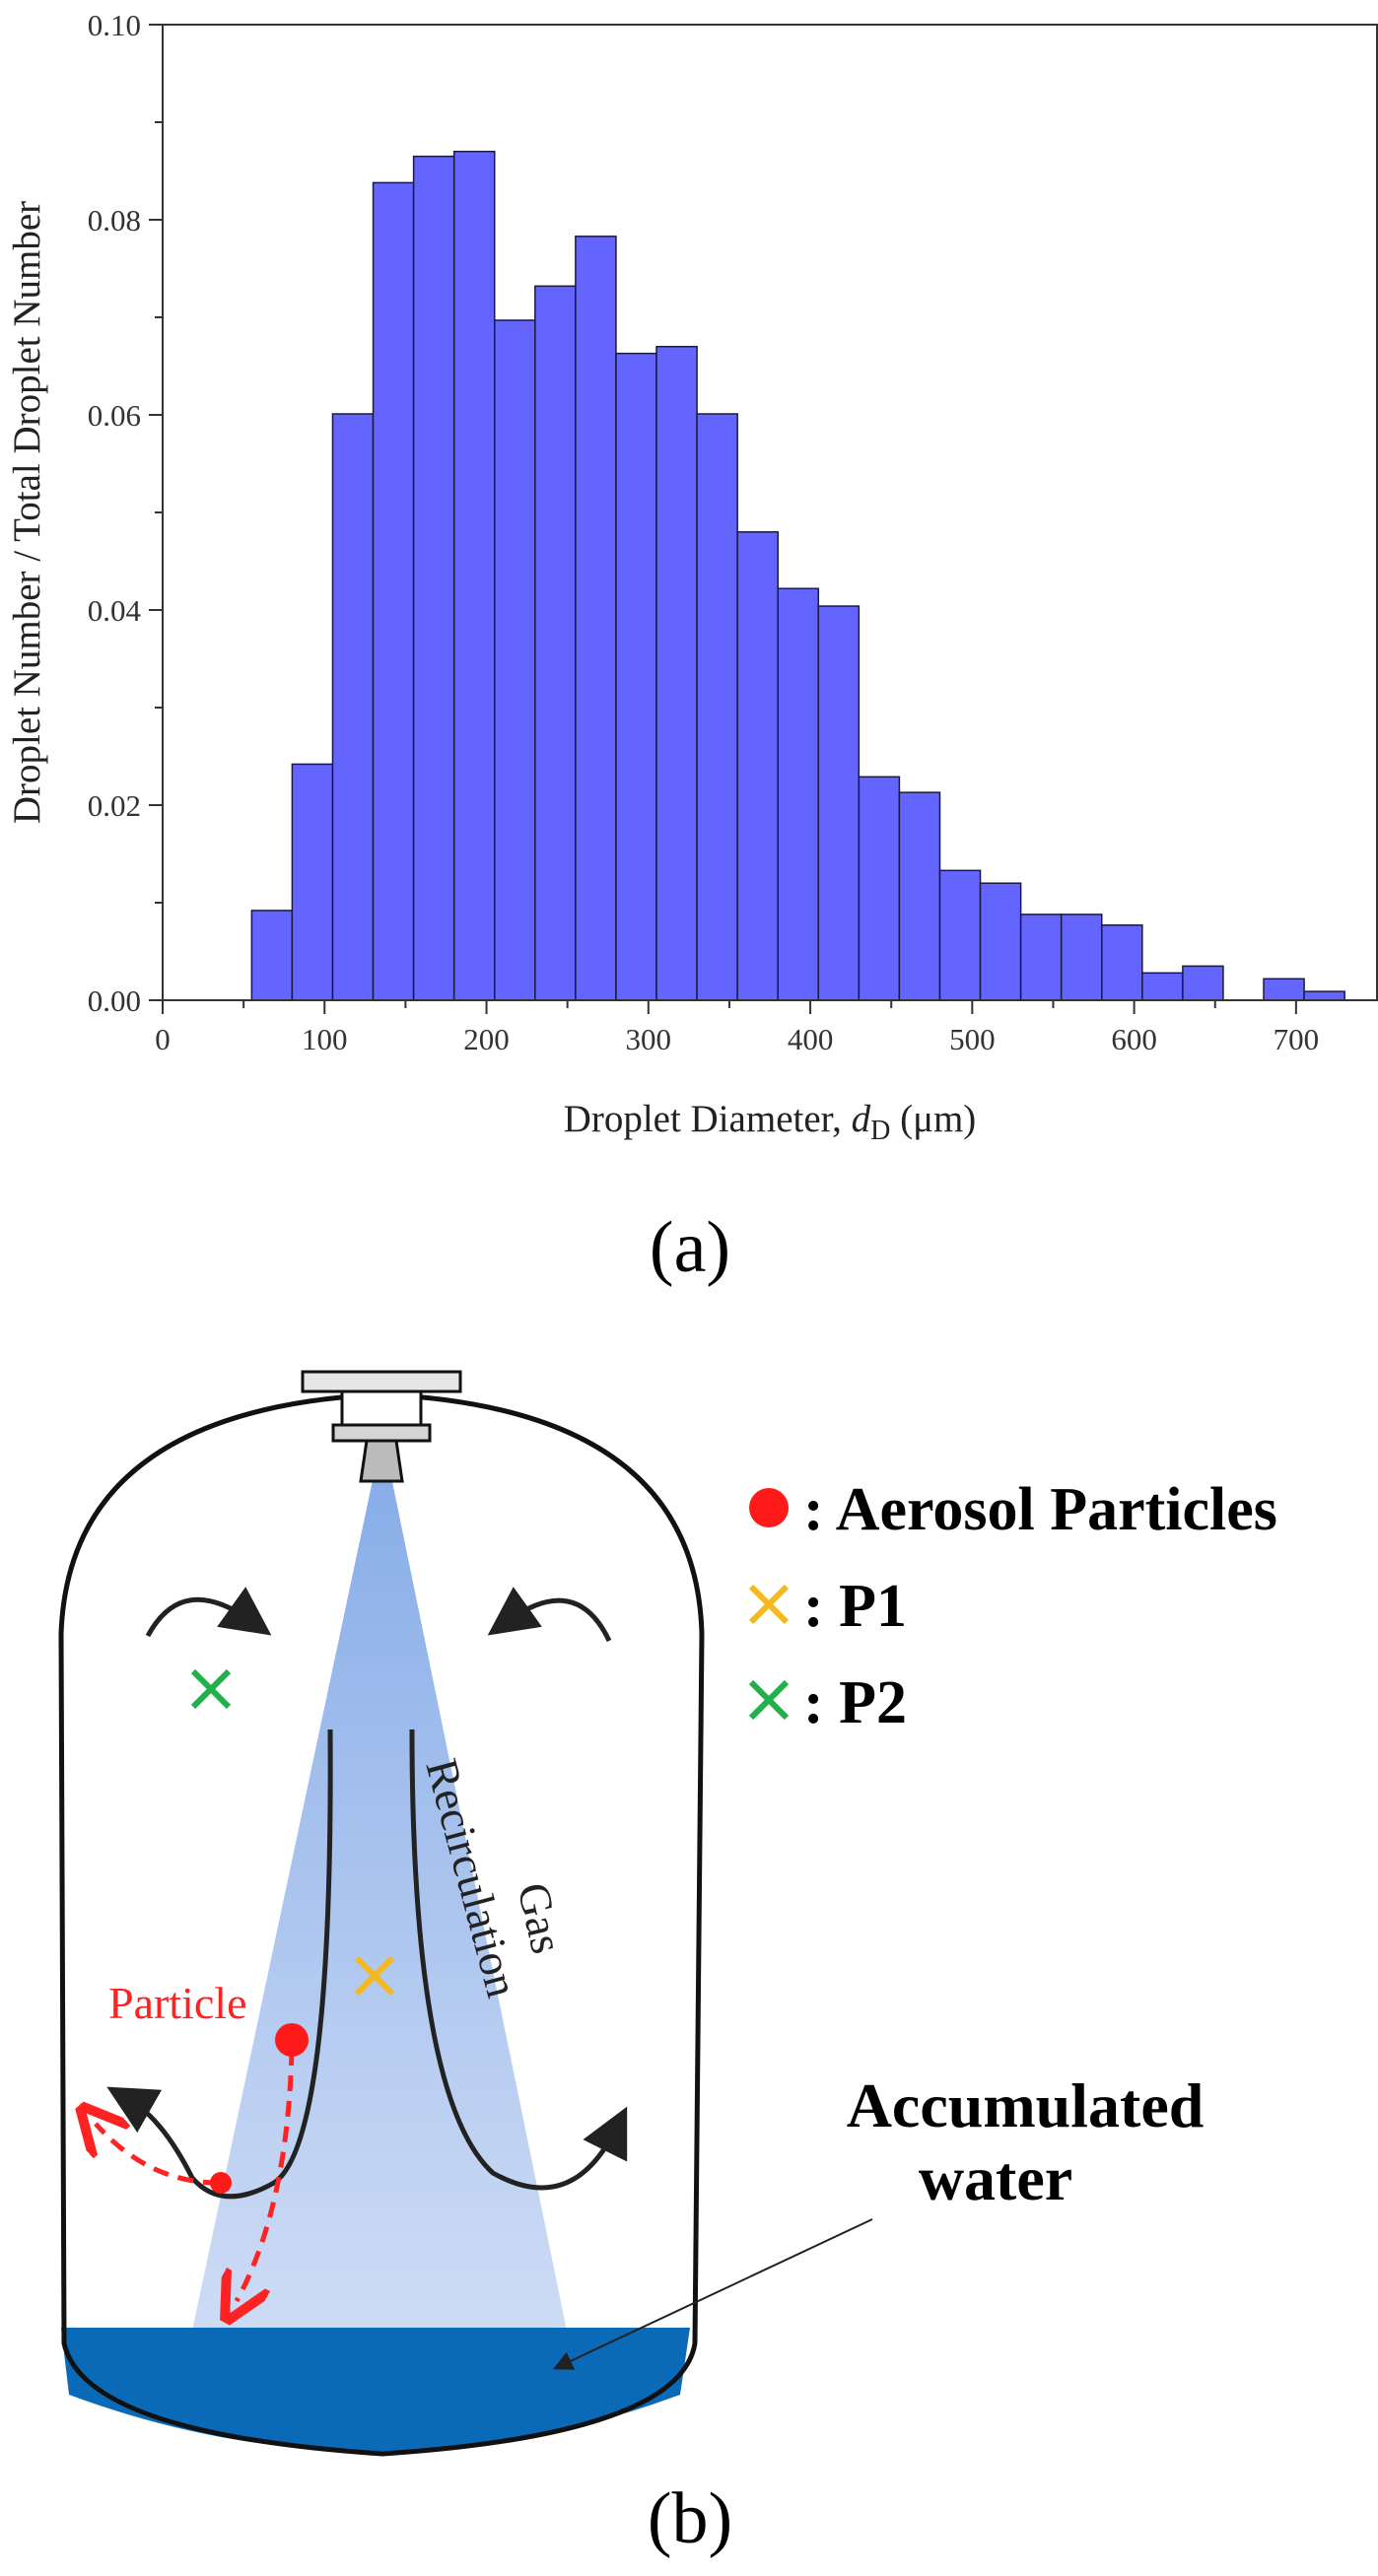 The width and height of the screenshot is (1378, 2576). I want to click on accumulated-water, so click(376, 2390).